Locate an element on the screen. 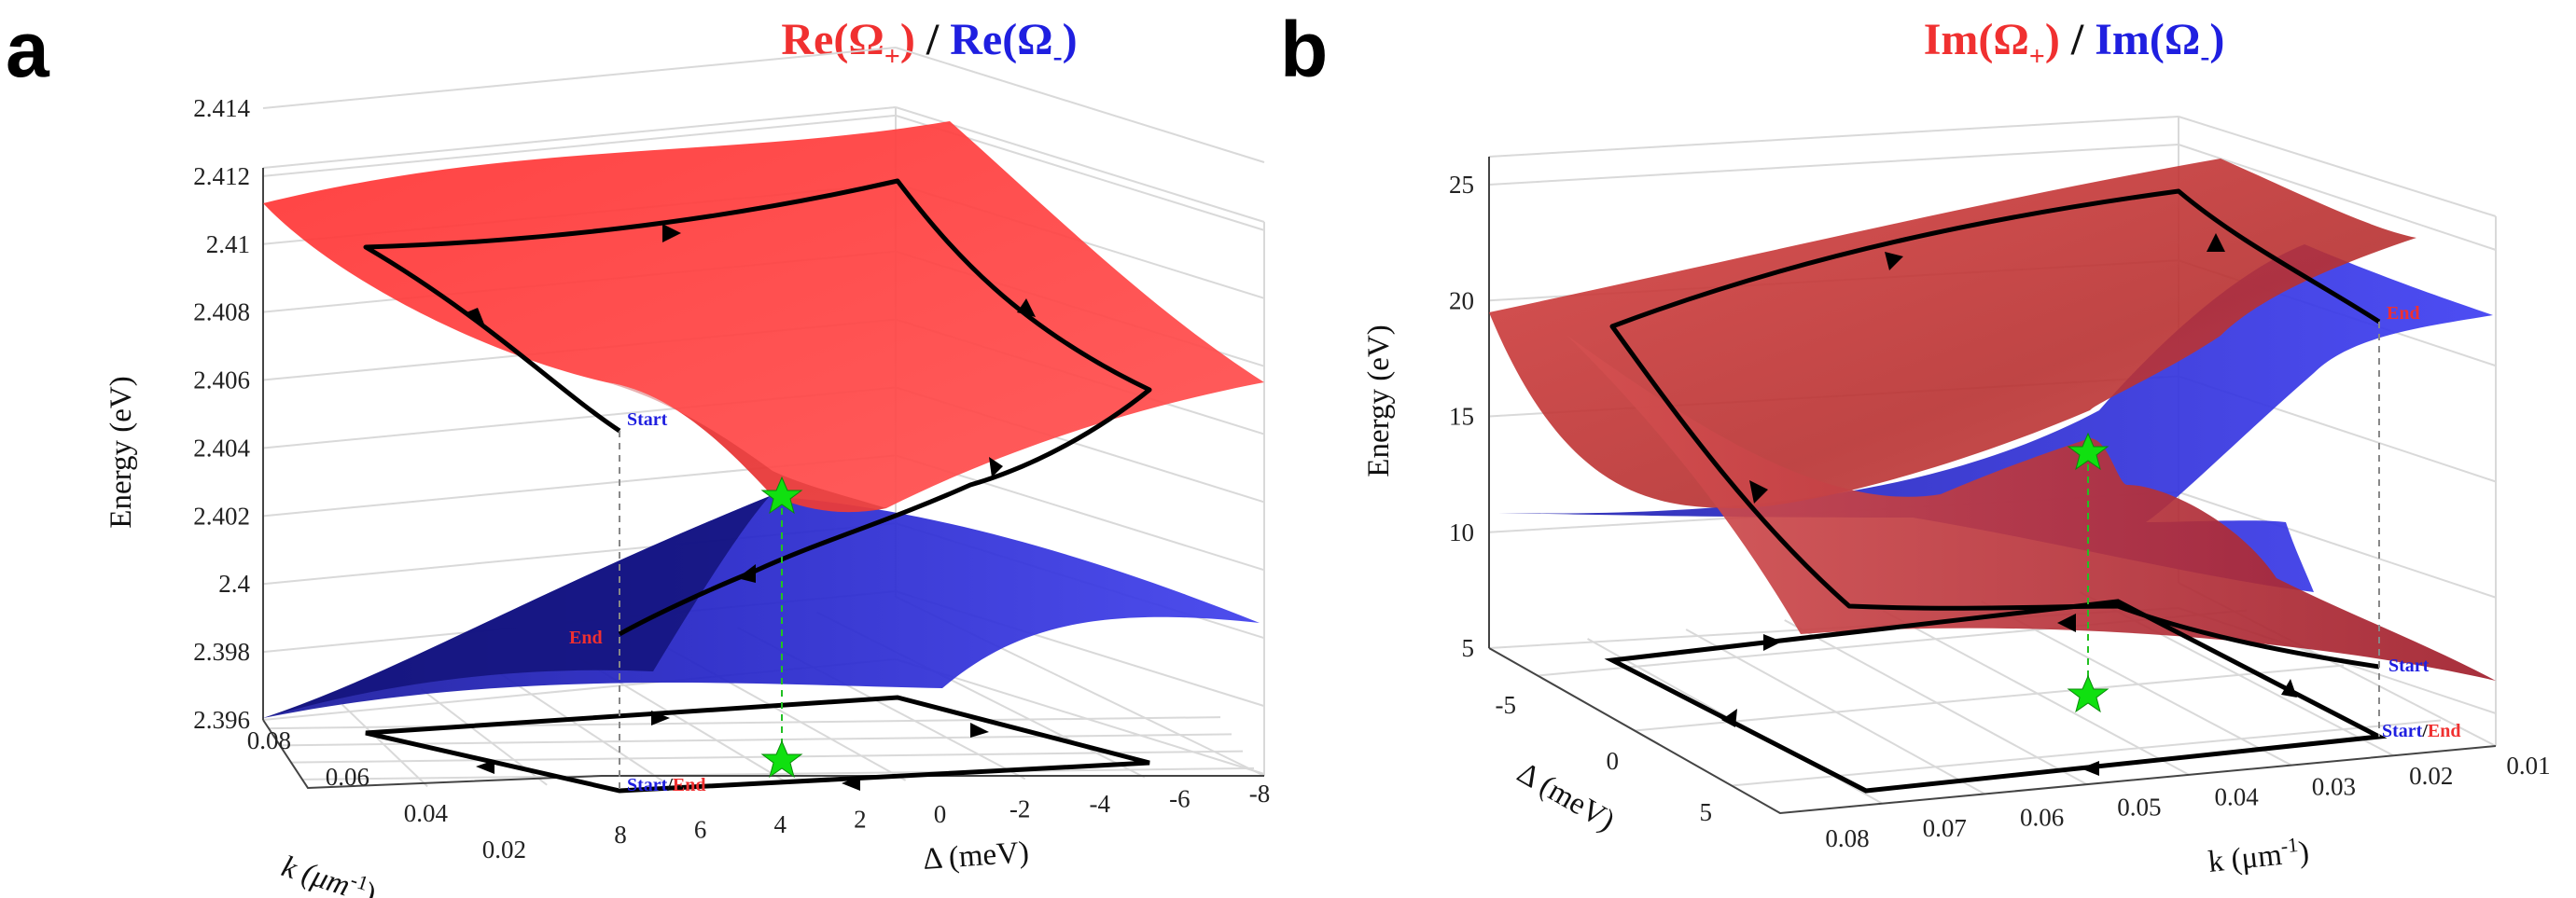 The width and height of the screenshot is (2576, 898). z-tick-label: 2.406 is located at coordinates (221, 380).